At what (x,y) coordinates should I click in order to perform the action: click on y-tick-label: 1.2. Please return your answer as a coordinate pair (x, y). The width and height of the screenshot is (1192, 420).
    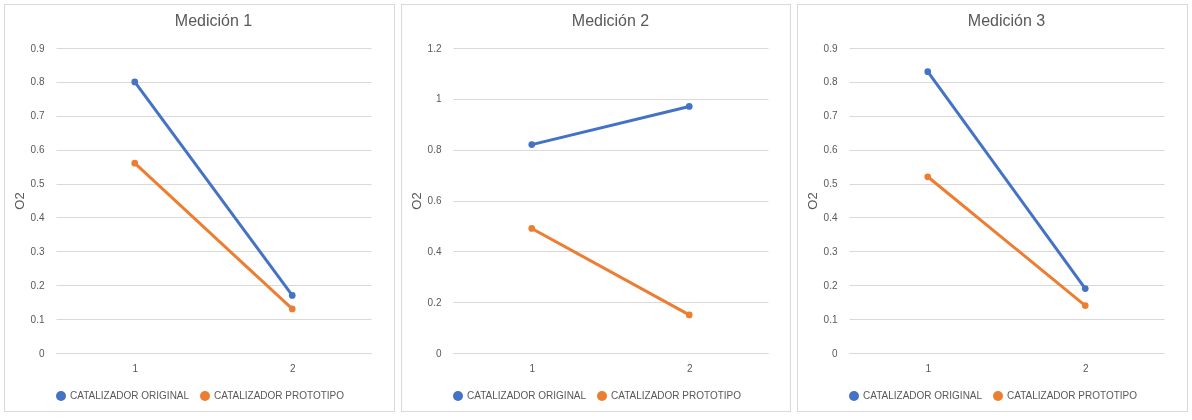
    Looking at the image, I should click on (434, 48).